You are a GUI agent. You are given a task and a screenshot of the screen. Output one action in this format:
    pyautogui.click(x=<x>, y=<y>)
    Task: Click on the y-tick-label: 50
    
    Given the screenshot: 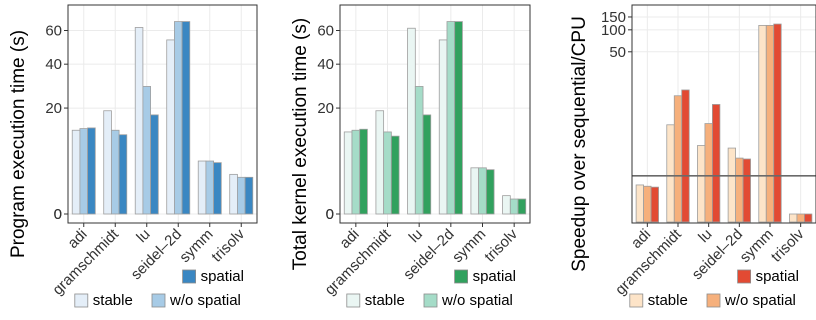 What is the action you would take?
    pyautogui.click(x=617, y=52)
    